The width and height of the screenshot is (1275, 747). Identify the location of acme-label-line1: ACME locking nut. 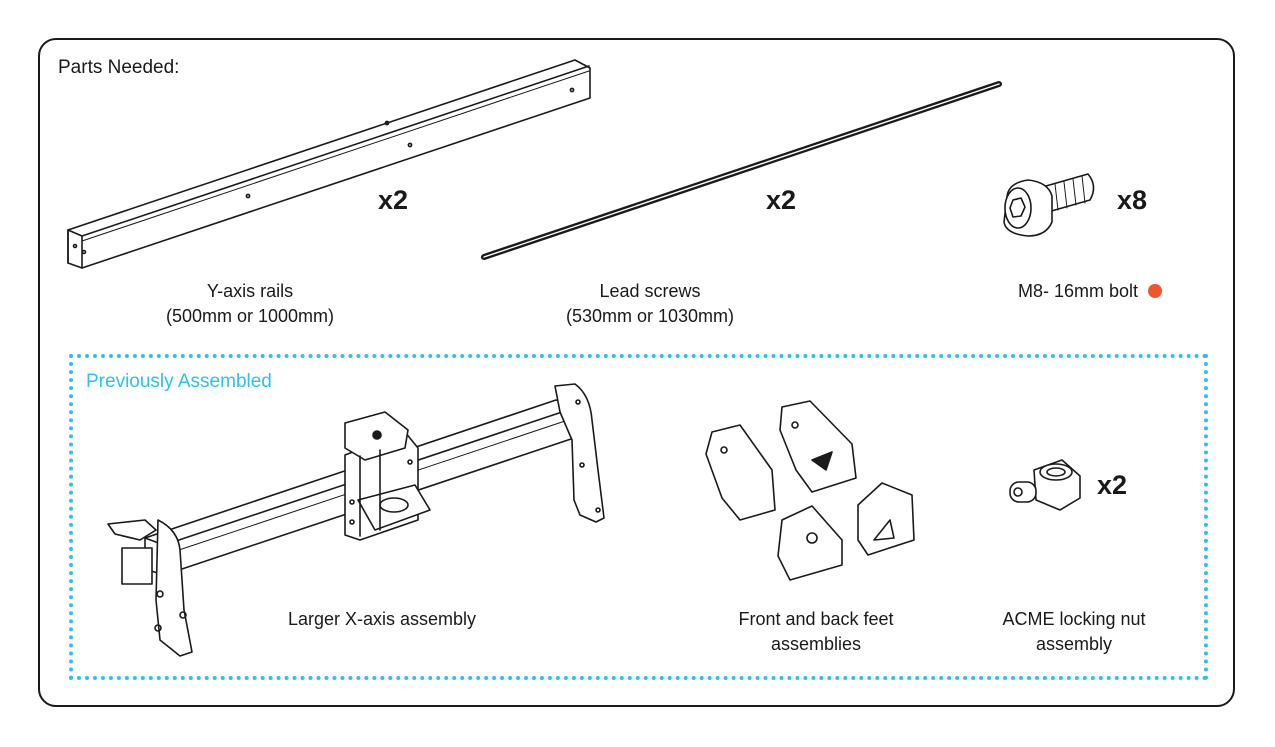
(1074, 619).